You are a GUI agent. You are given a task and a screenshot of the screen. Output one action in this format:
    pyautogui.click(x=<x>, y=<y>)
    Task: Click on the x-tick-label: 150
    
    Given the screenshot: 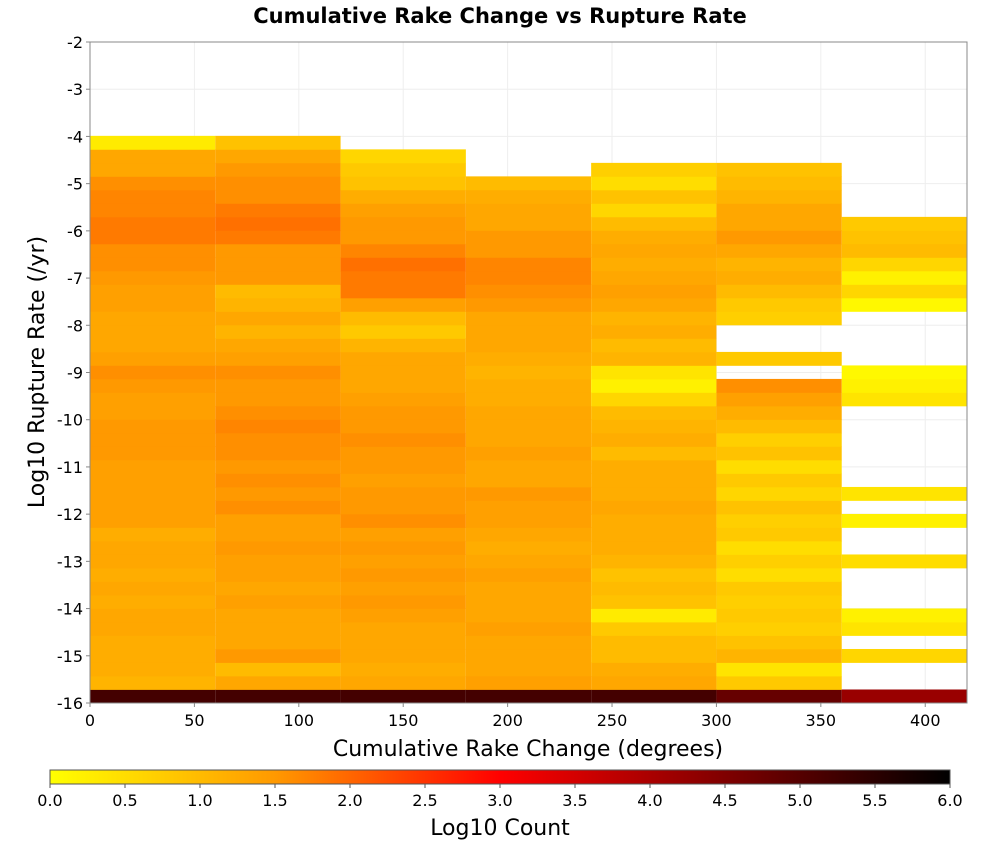 What is the action you would take?
    pyautogui.click(x=403, y=720)
    